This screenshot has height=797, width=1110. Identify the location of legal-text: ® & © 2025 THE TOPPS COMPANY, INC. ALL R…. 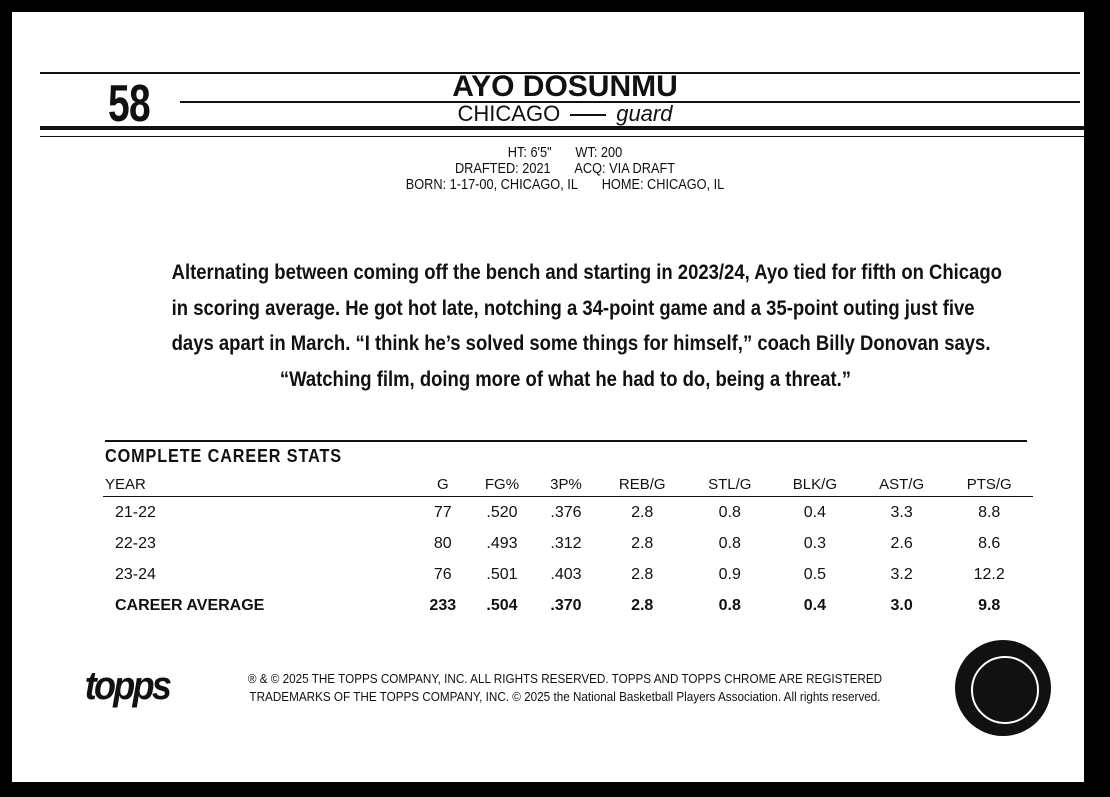
(565, 688).